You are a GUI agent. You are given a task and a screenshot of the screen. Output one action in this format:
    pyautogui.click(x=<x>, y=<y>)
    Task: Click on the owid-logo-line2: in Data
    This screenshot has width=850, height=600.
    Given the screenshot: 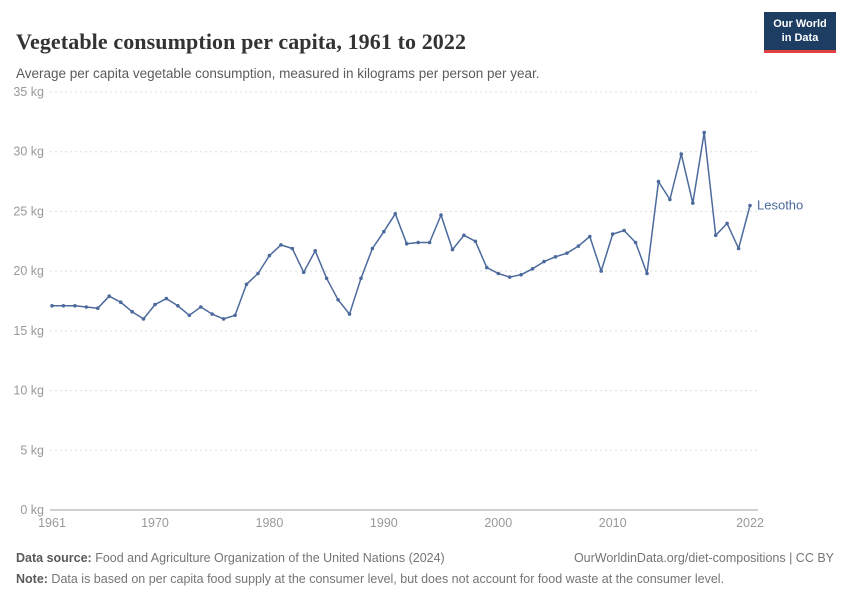 What is the action you would take?
    pyautogui.click(x=800, y=38)
    